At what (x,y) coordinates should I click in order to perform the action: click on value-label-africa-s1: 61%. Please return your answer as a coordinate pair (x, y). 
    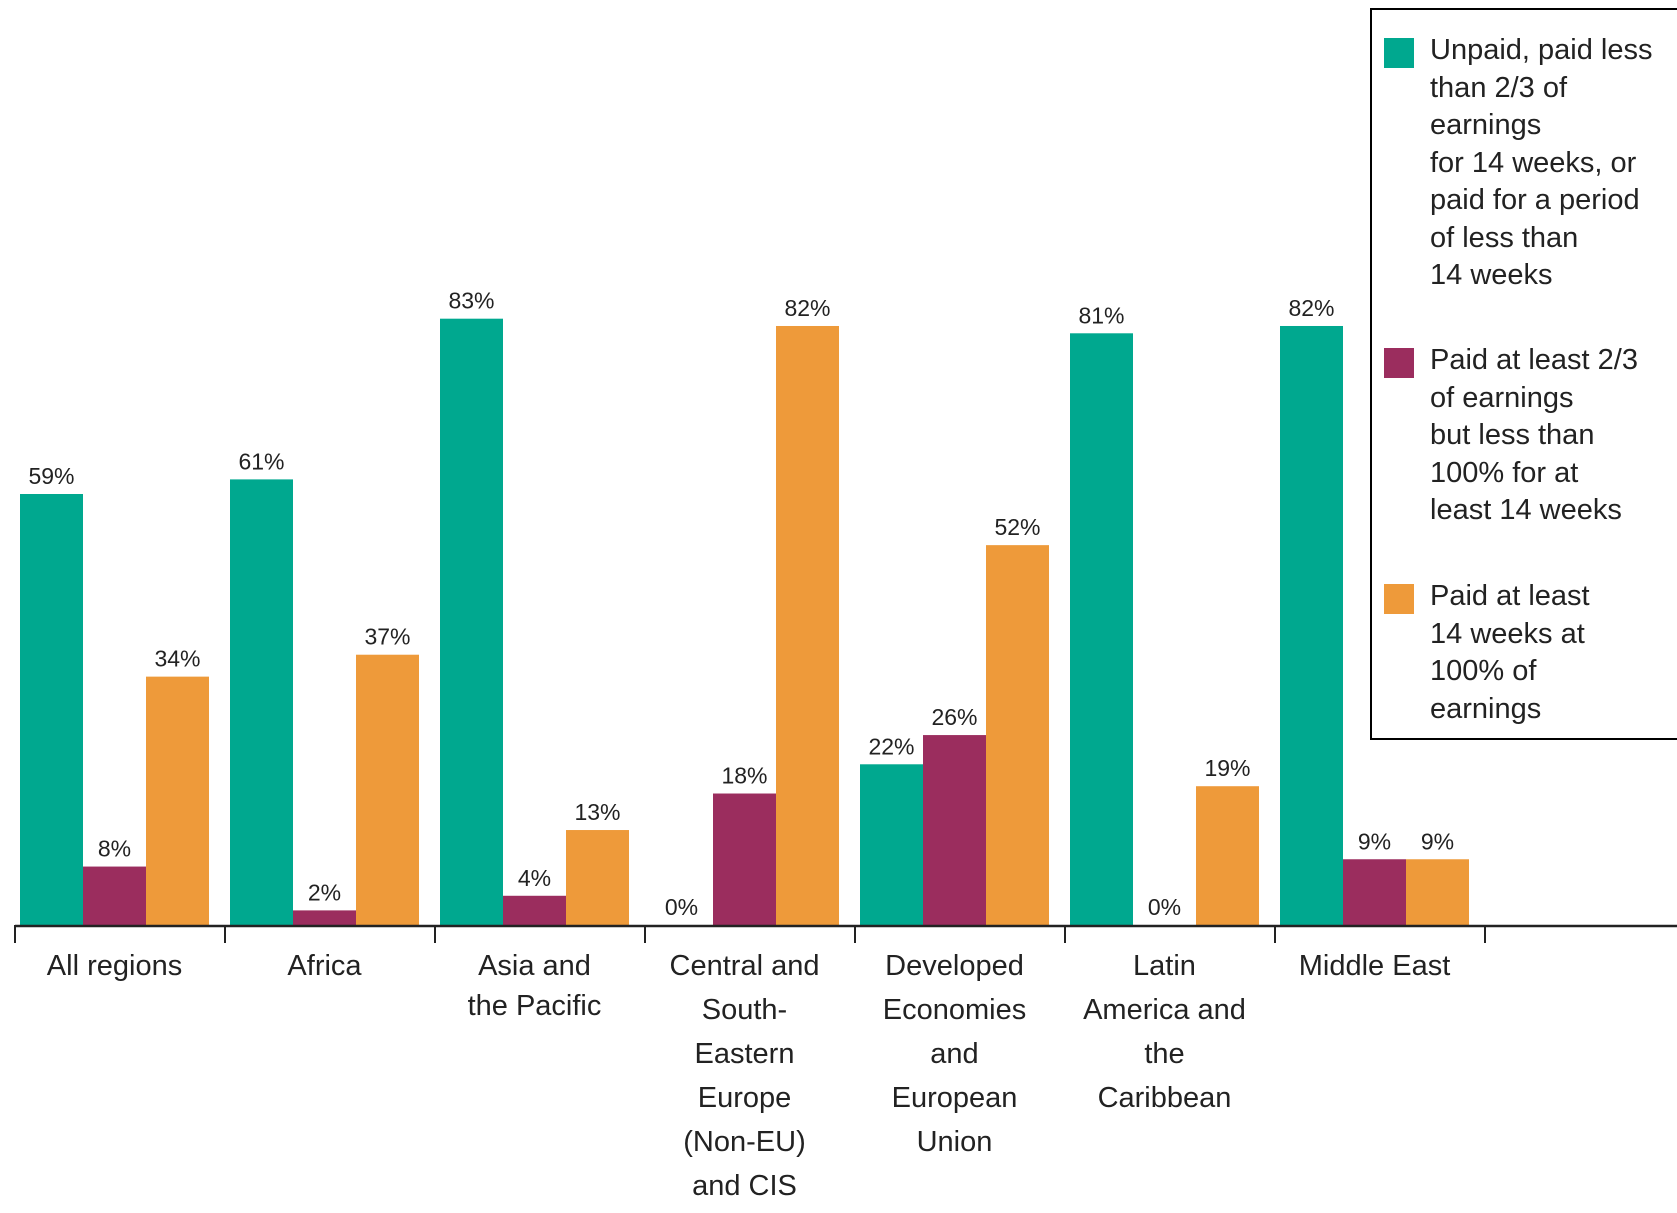
    Looking at the image, I should click on (261, 461).